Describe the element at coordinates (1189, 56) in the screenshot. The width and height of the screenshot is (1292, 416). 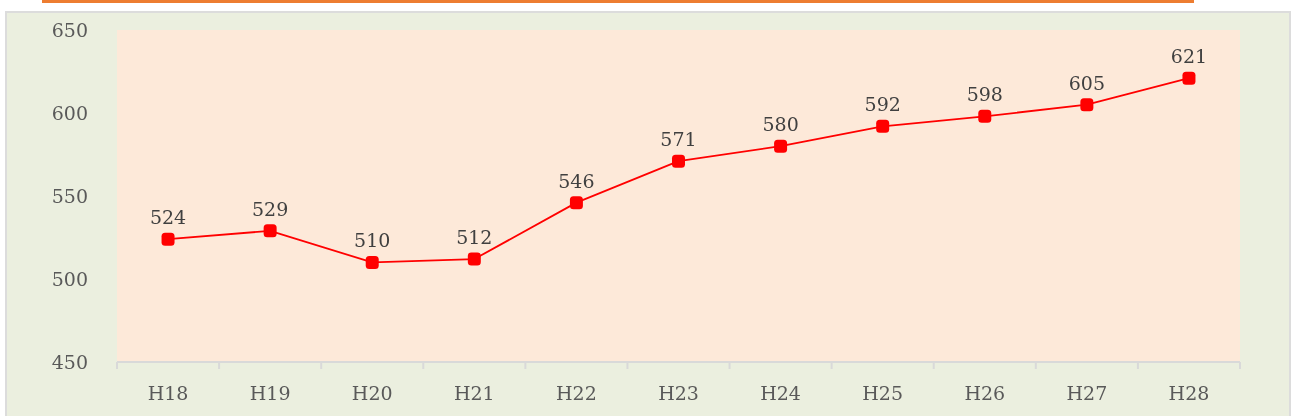
I see `data-label: 621` at that location.